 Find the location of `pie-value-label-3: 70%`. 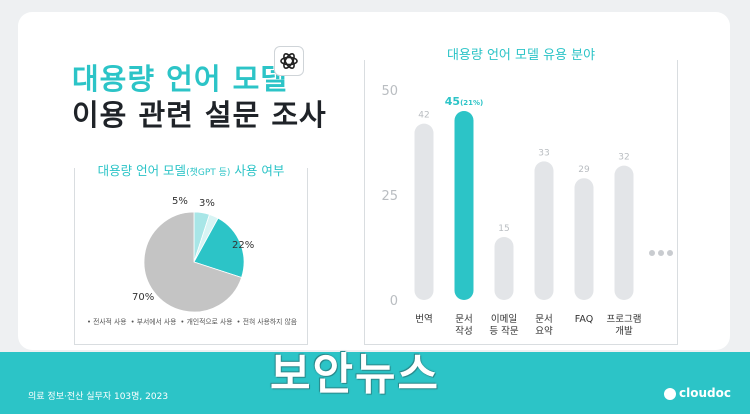

pie-value-label-3: 70% is located at coordinates (143, 297).